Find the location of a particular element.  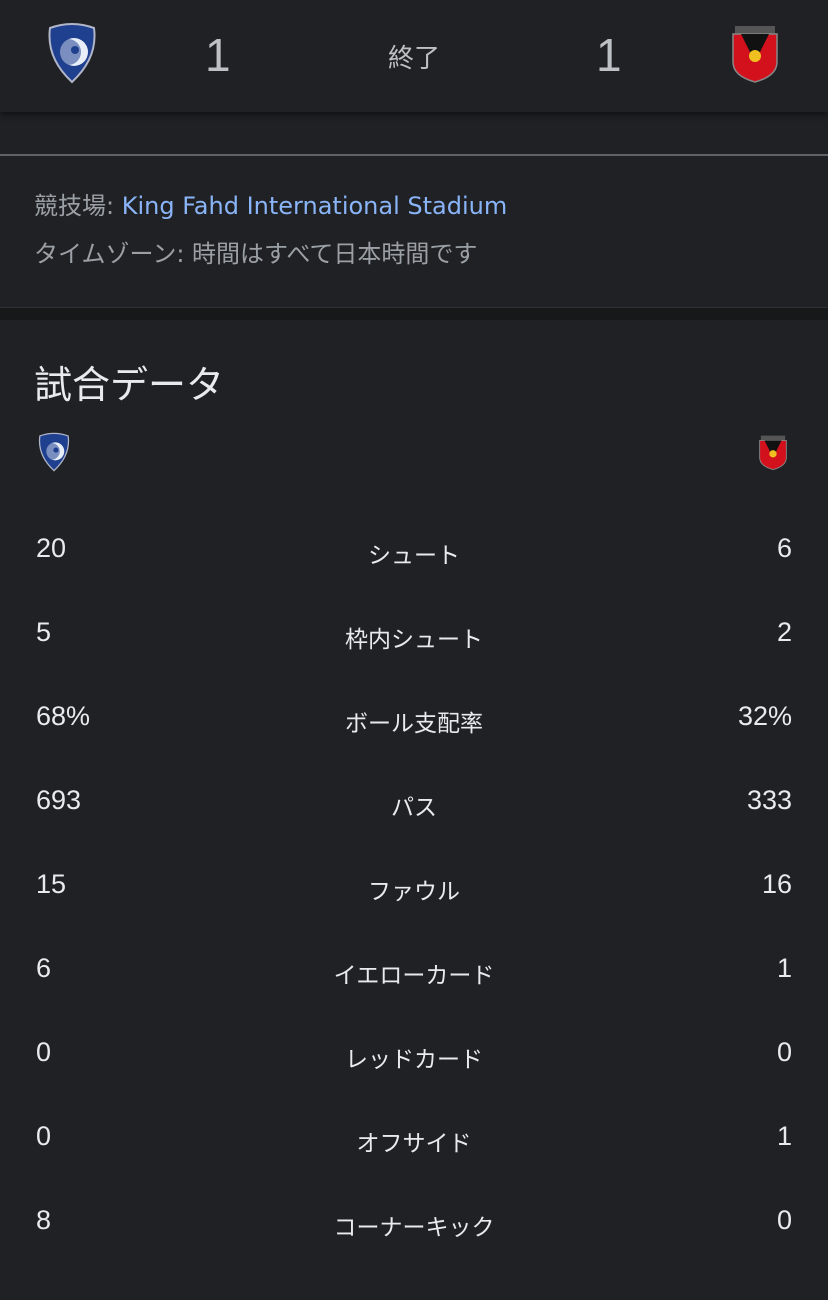

stat-row: 6 イエローカード 1 is located at coordinates (414, 973).